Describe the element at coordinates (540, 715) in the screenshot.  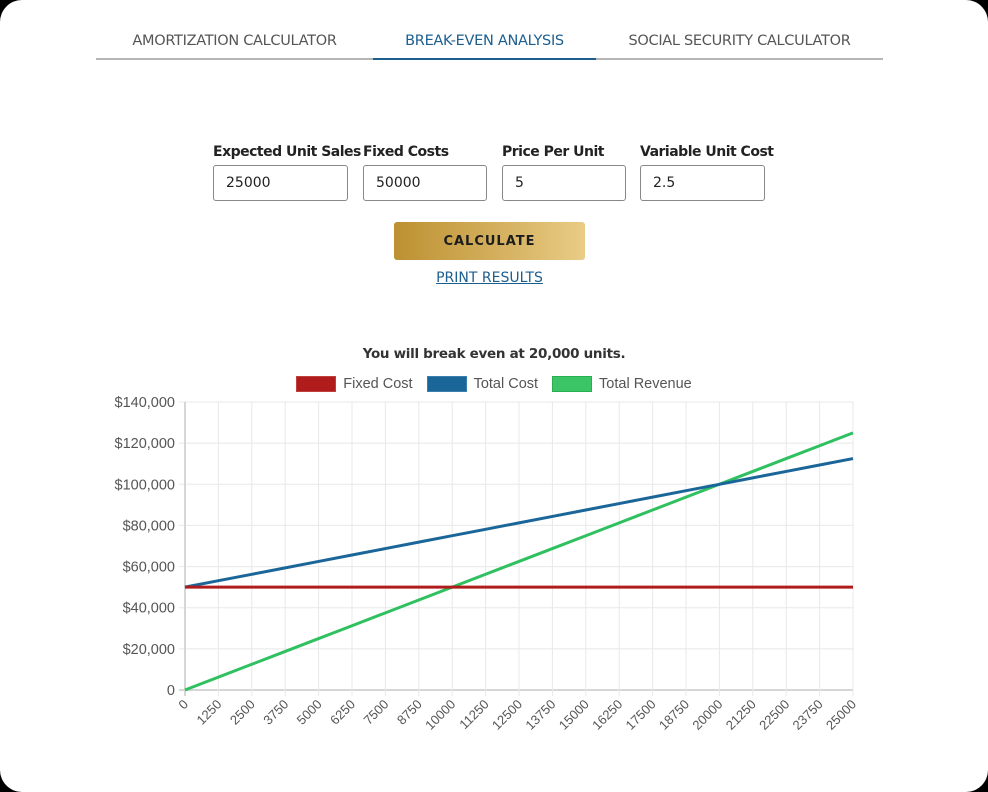
I see `x-tick-label: 13750` at that location.